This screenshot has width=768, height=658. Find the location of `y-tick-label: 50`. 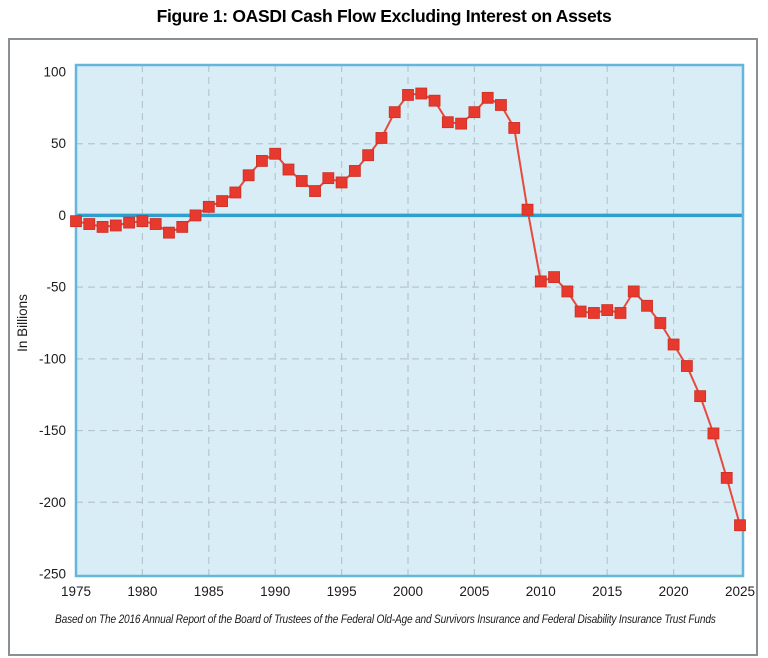

y-tick-label: 50 is located at coordinates (58, 143).